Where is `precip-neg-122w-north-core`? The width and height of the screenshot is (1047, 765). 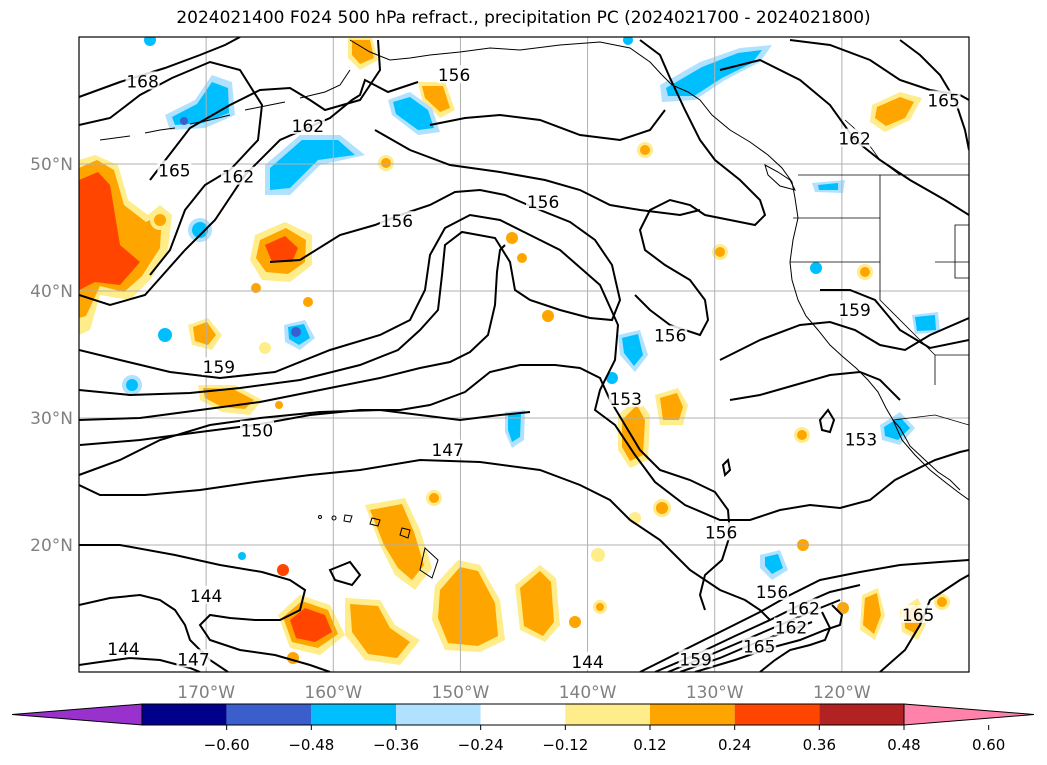
precip-neg-122w-north-core is located at coordinates (828, 186).